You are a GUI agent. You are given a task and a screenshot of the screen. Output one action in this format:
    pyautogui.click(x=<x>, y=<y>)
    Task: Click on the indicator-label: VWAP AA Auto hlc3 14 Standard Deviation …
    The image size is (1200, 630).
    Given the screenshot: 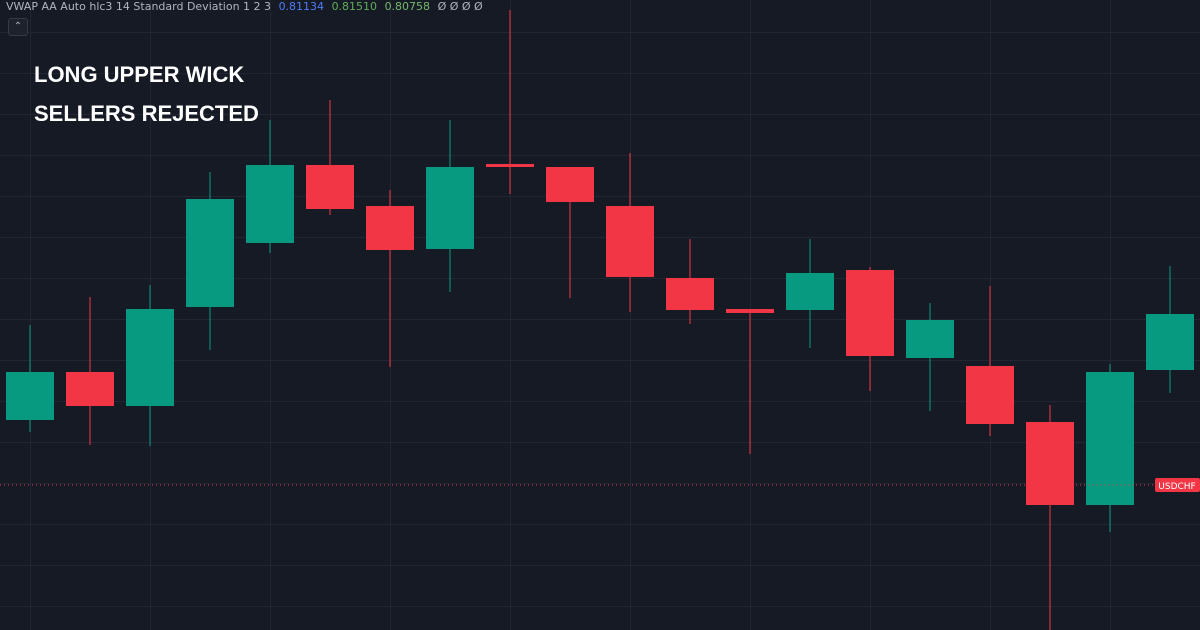 What is the action you would take?
    pyautogui.click(x=139, y=6)
    